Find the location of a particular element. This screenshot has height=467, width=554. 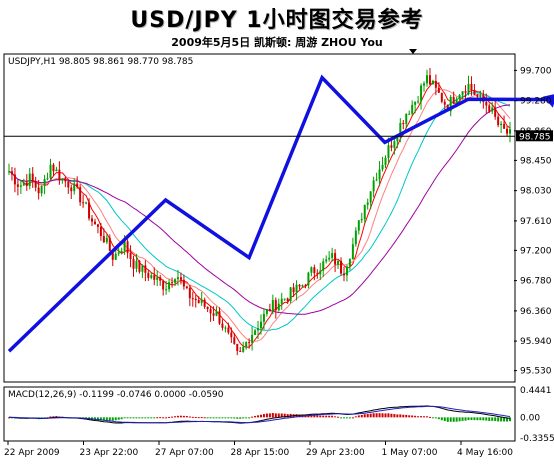

time-tick-label: 27 Apr 07:00 is located at coordinates (184, 453).